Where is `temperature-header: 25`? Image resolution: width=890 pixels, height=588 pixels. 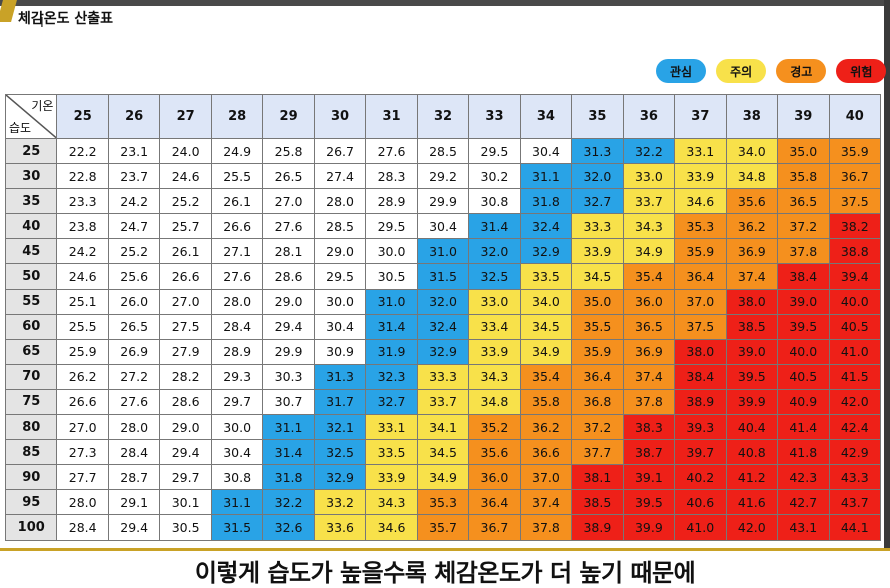 temperature-header: 25 is located at coordinates (82, 116).